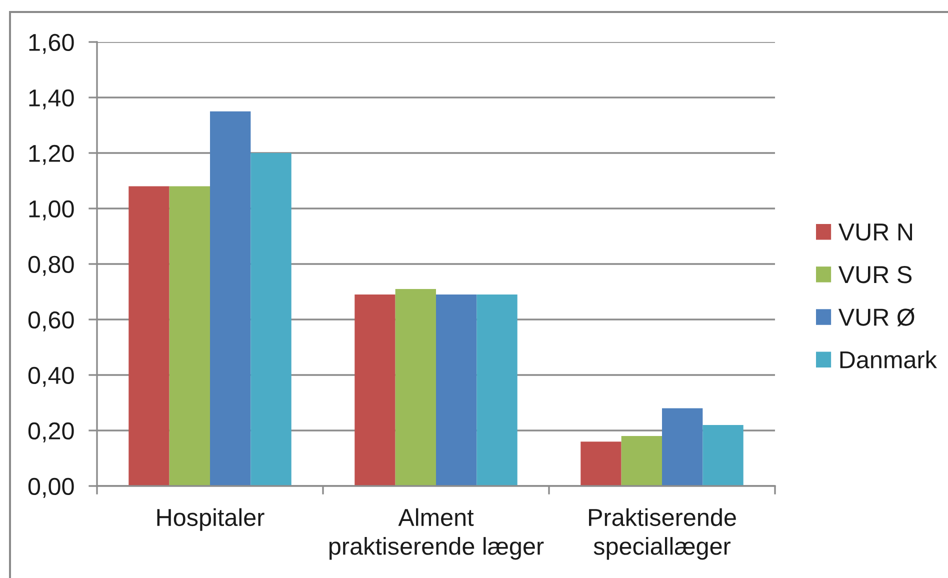  What do you see at coordinates (436, 534) in the screenshot?
I see `x-tick-label: Alment praktiserende læger` at bounding box center [436, 534].